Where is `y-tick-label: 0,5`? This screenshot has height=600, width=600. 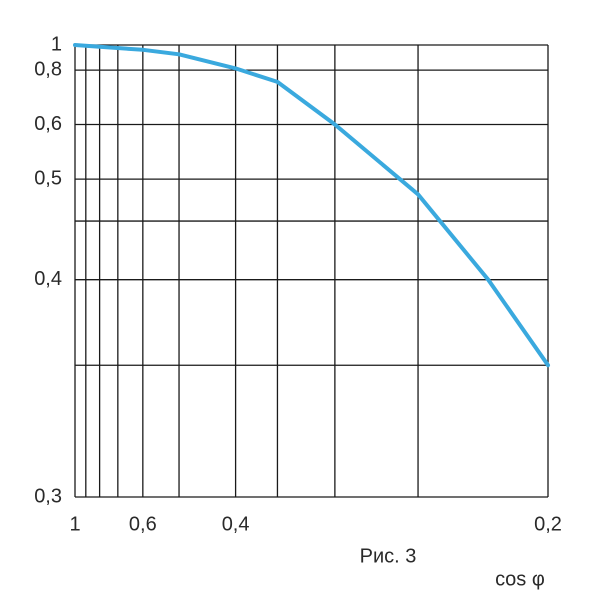 y-tick-label: 0,5 is located at coordinates (48, 178).